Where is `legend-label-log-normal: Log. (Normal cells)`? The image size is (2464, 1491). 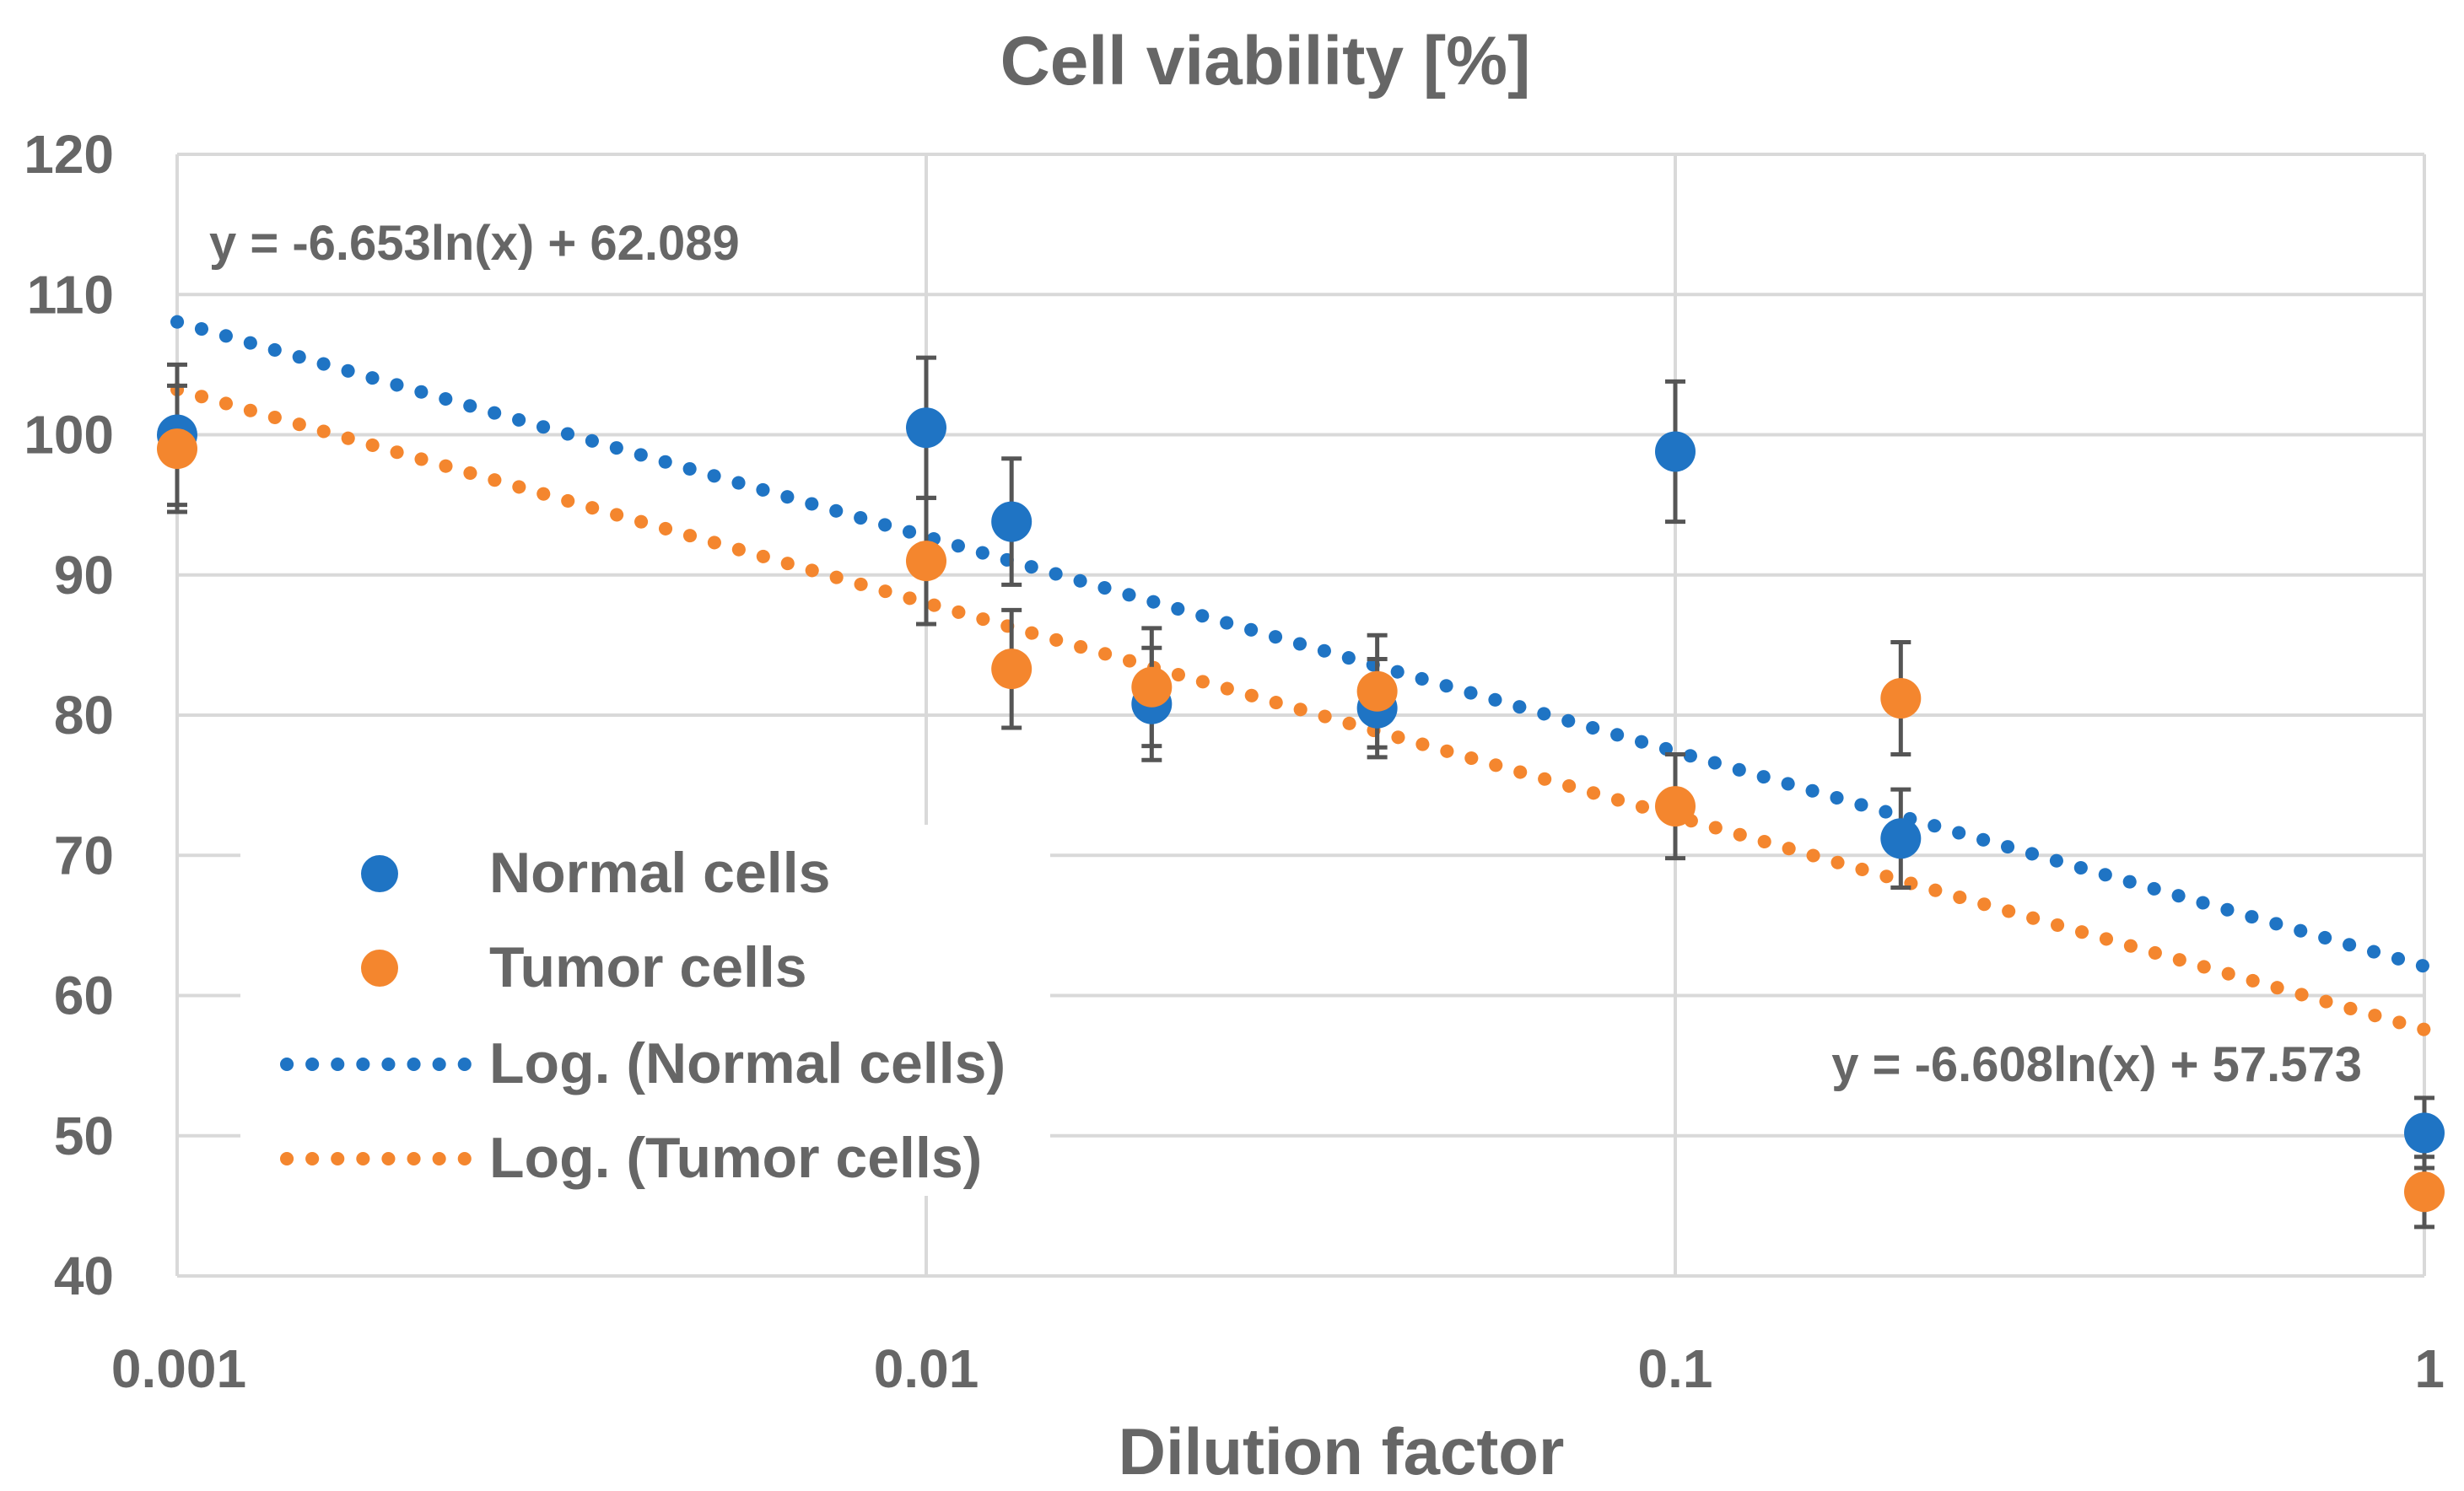
legend-label-log-normal: Log. (Normal cells) is located at coordinates (747, 1063).